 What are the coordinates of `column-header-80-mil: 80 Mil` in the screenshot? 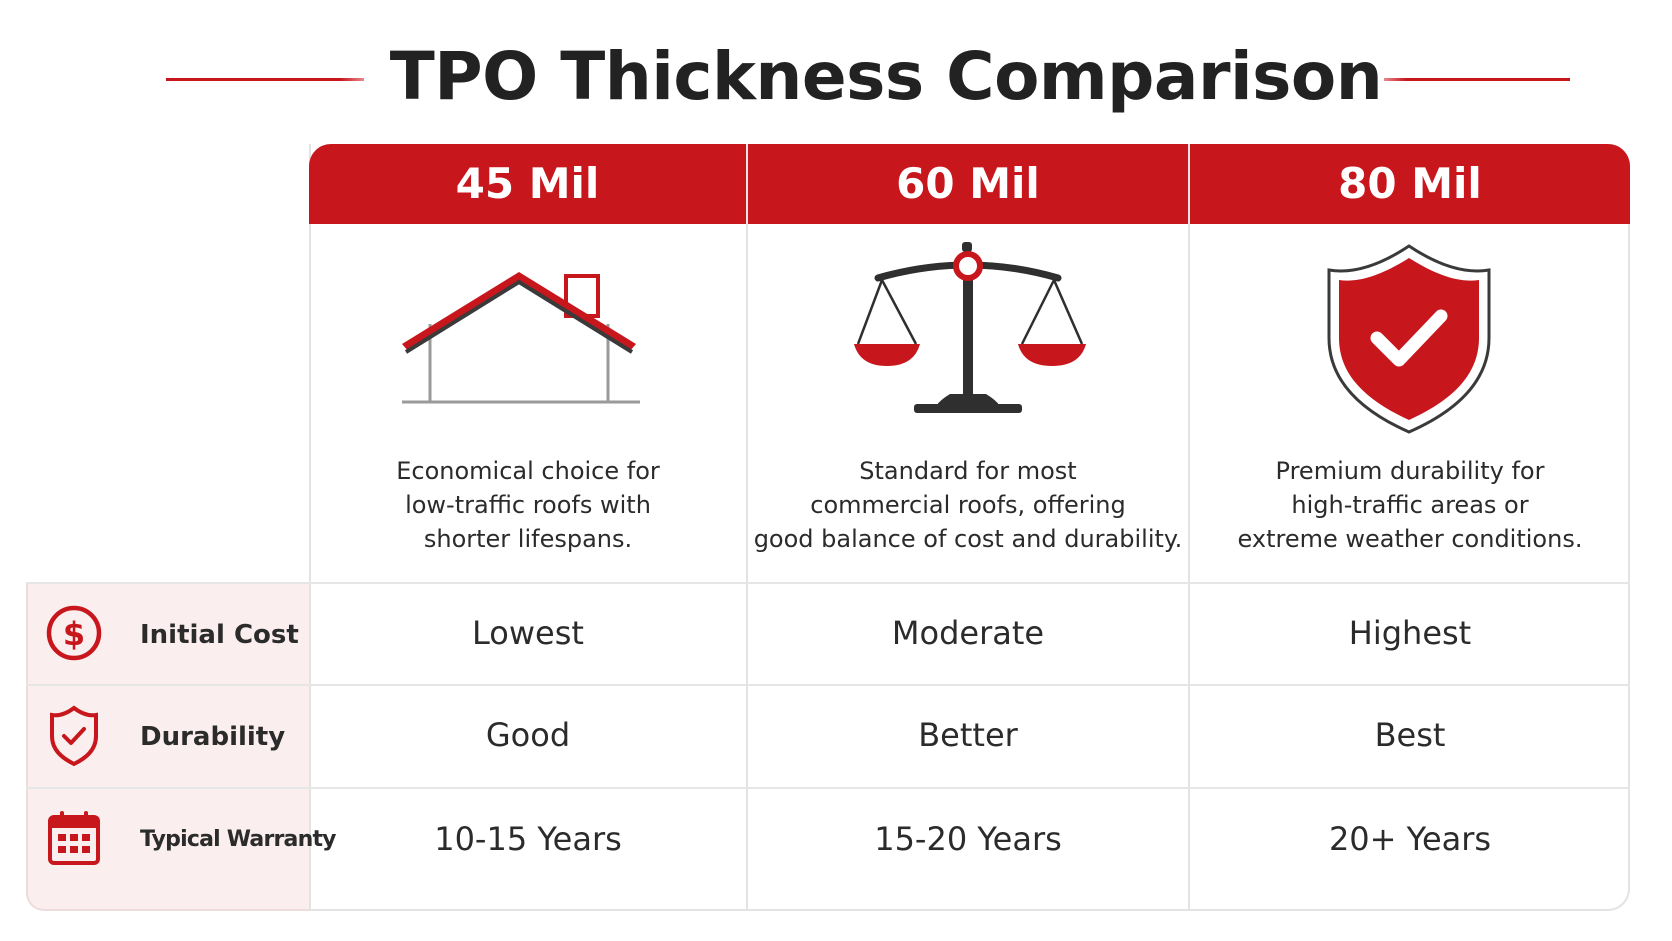 It's located at (1410, 184).